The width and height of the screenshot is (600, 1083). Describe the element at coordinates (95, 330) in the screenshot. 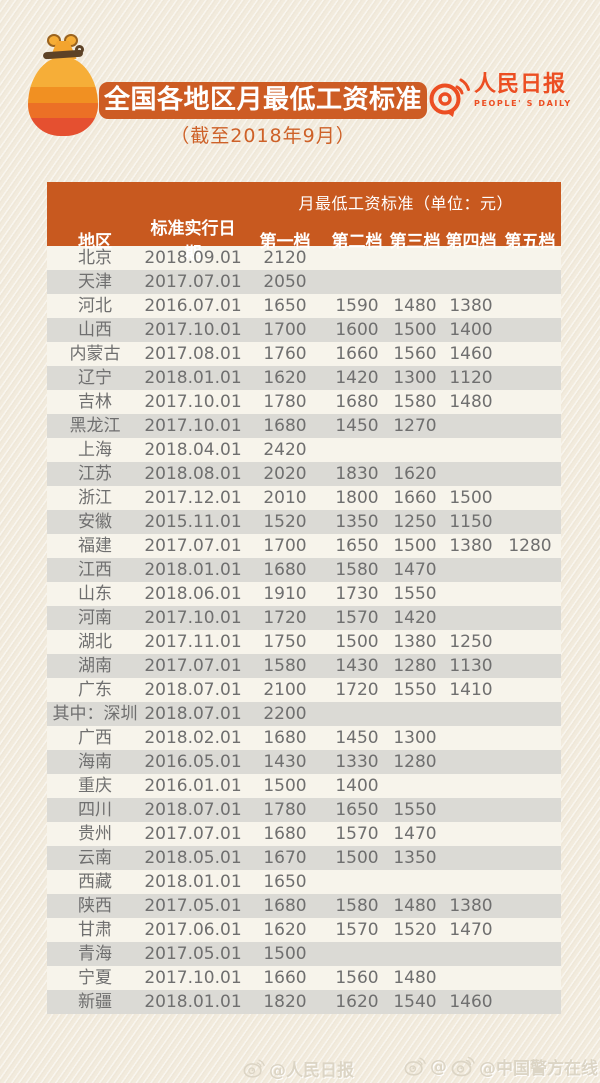

I see `region-cell: 山西` at that location.